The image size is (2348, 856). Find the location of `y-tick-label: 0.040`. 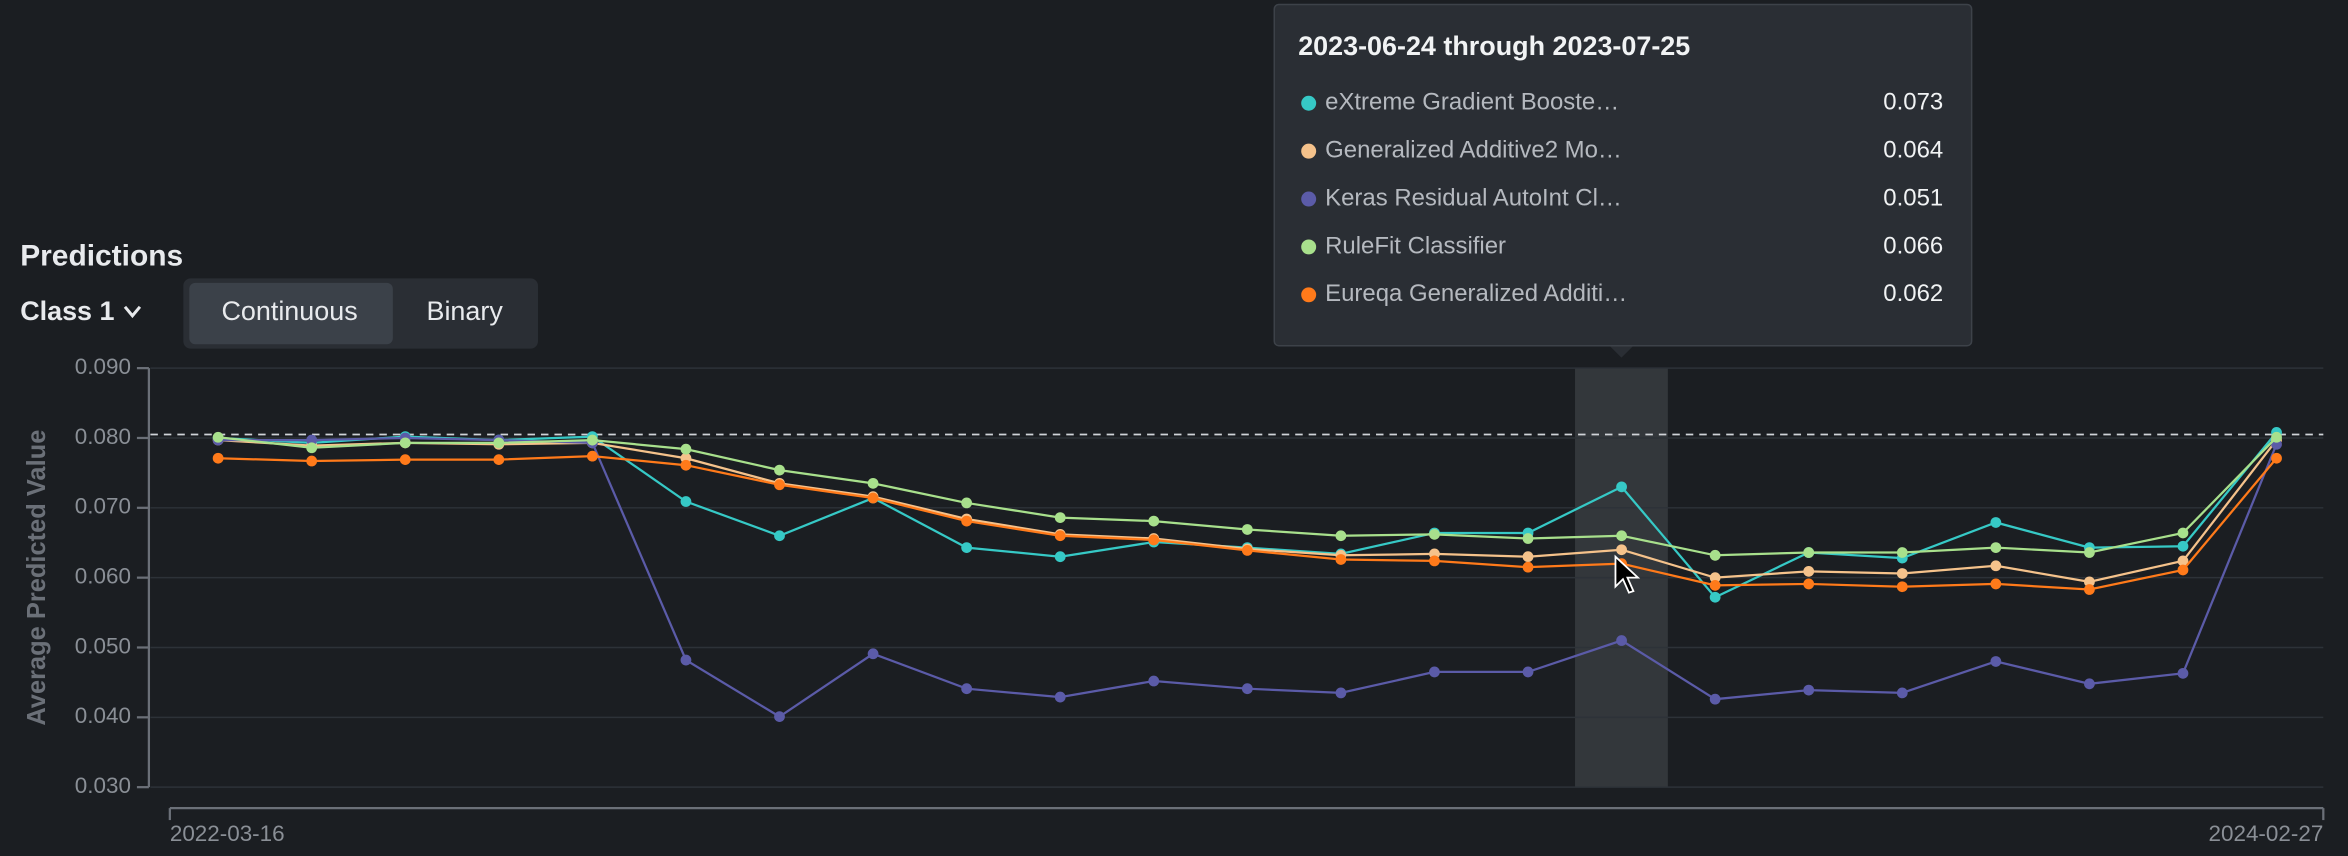

y-tick-label: 0.040 is located at coordinates (103, 715).